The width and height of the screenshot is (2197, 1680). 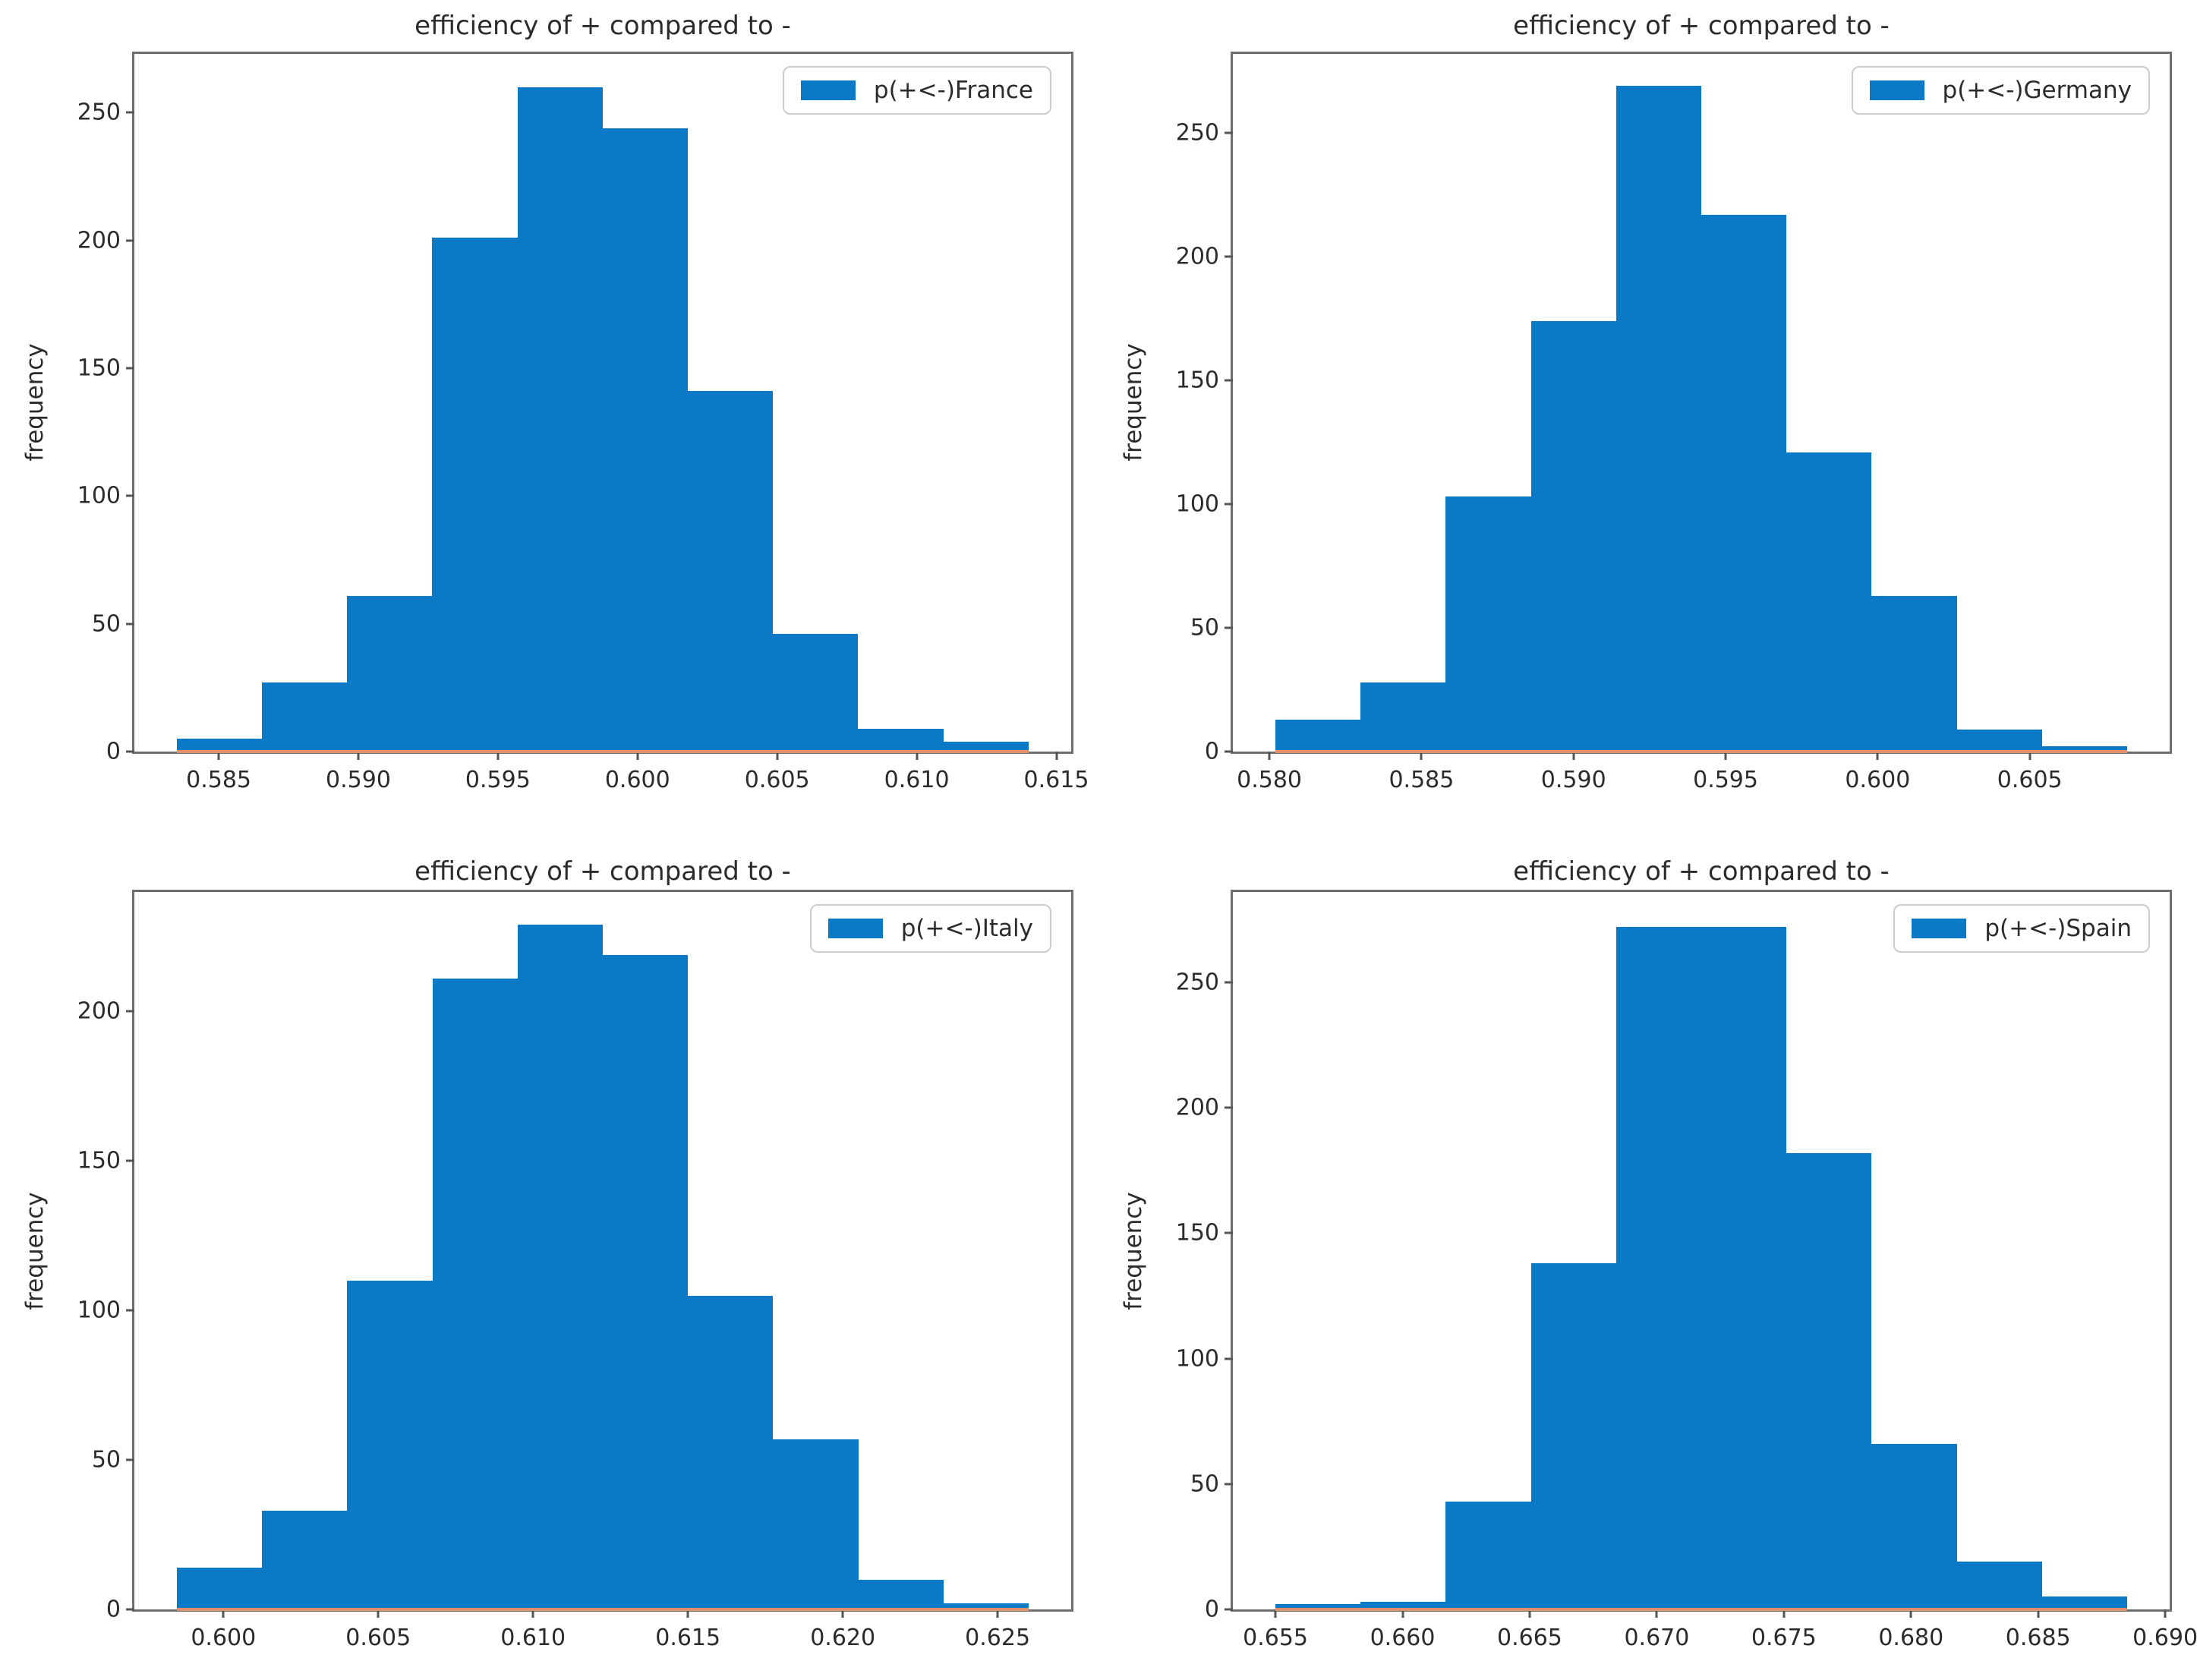 I want to click on legend-box: p(+<-)Italy, so click(x=930, y=928).